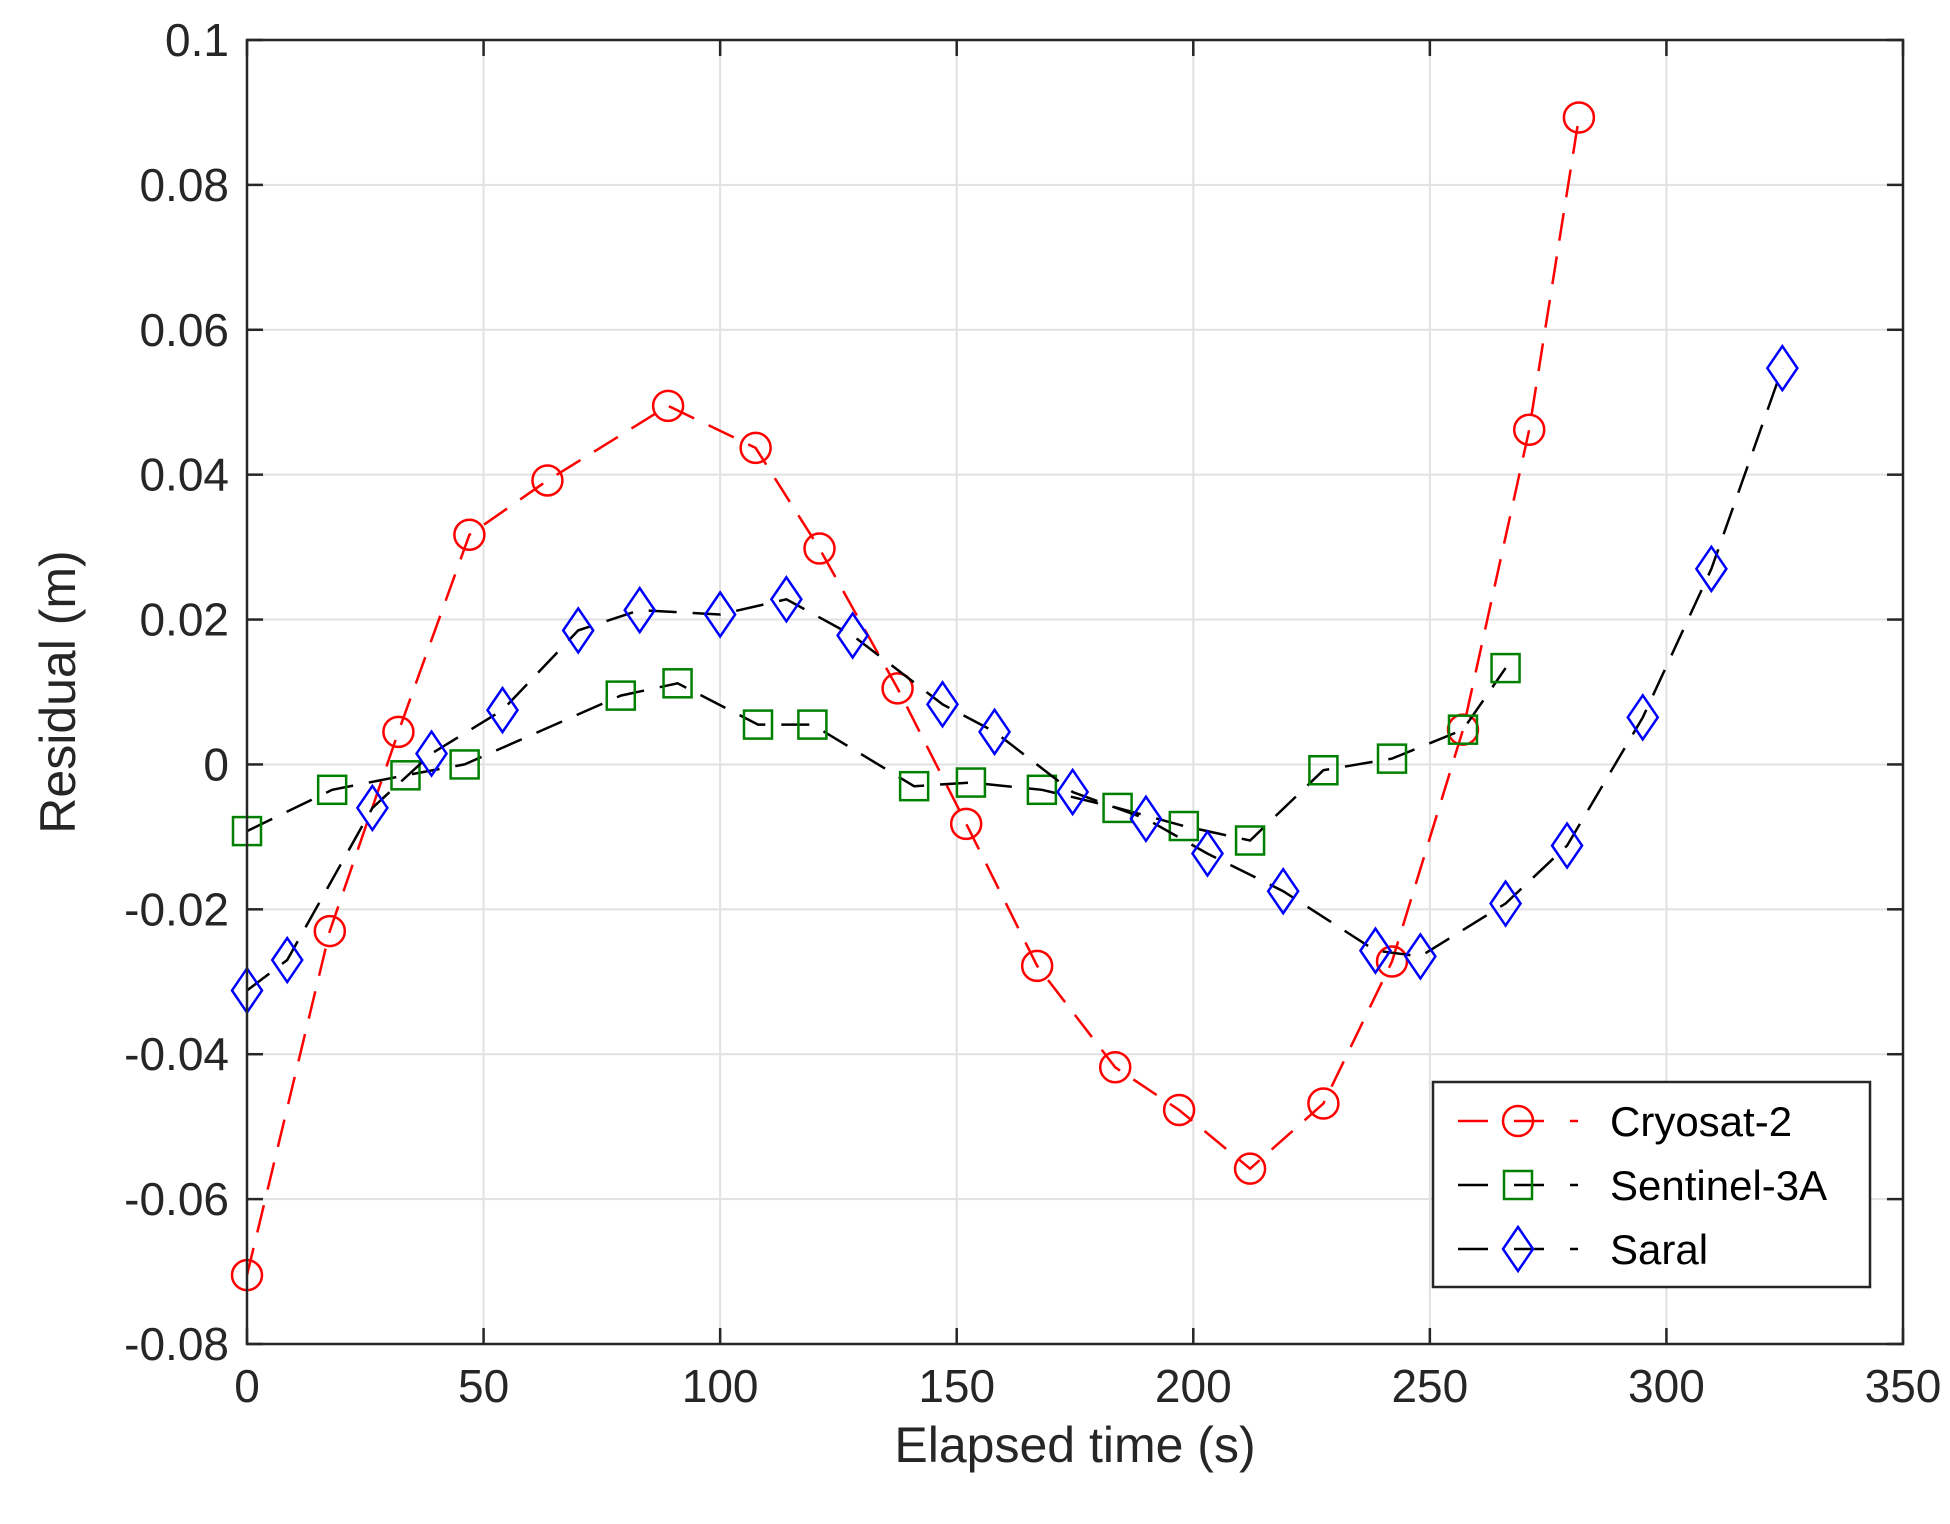  What do you see at coordinates (176, 1199) in the screenshot?
I see `y-tick-label: -0.06` at bounding box center [176, 1199].